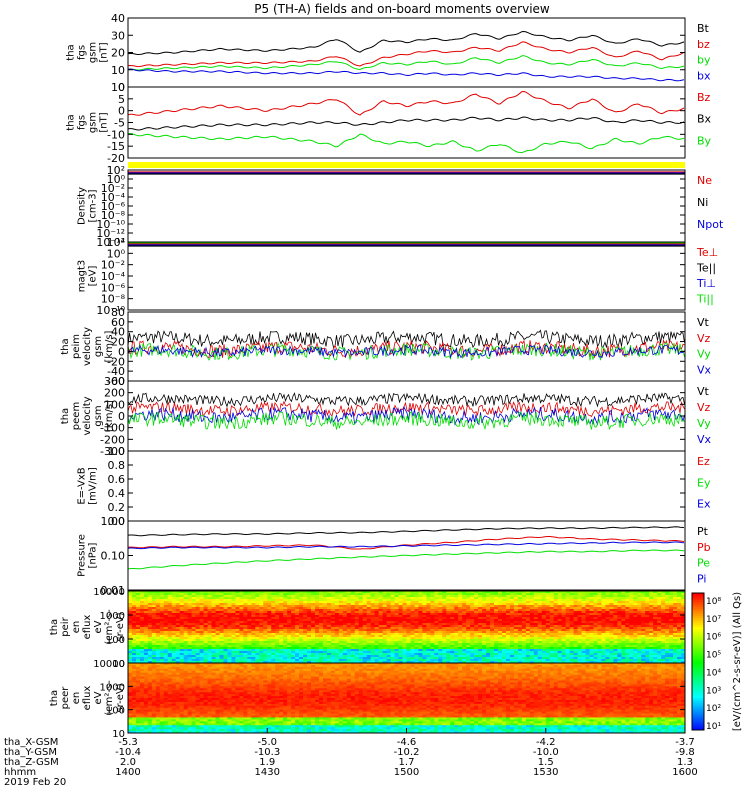  I want to click on y-axis-label: [nPa], so click(93, 555).